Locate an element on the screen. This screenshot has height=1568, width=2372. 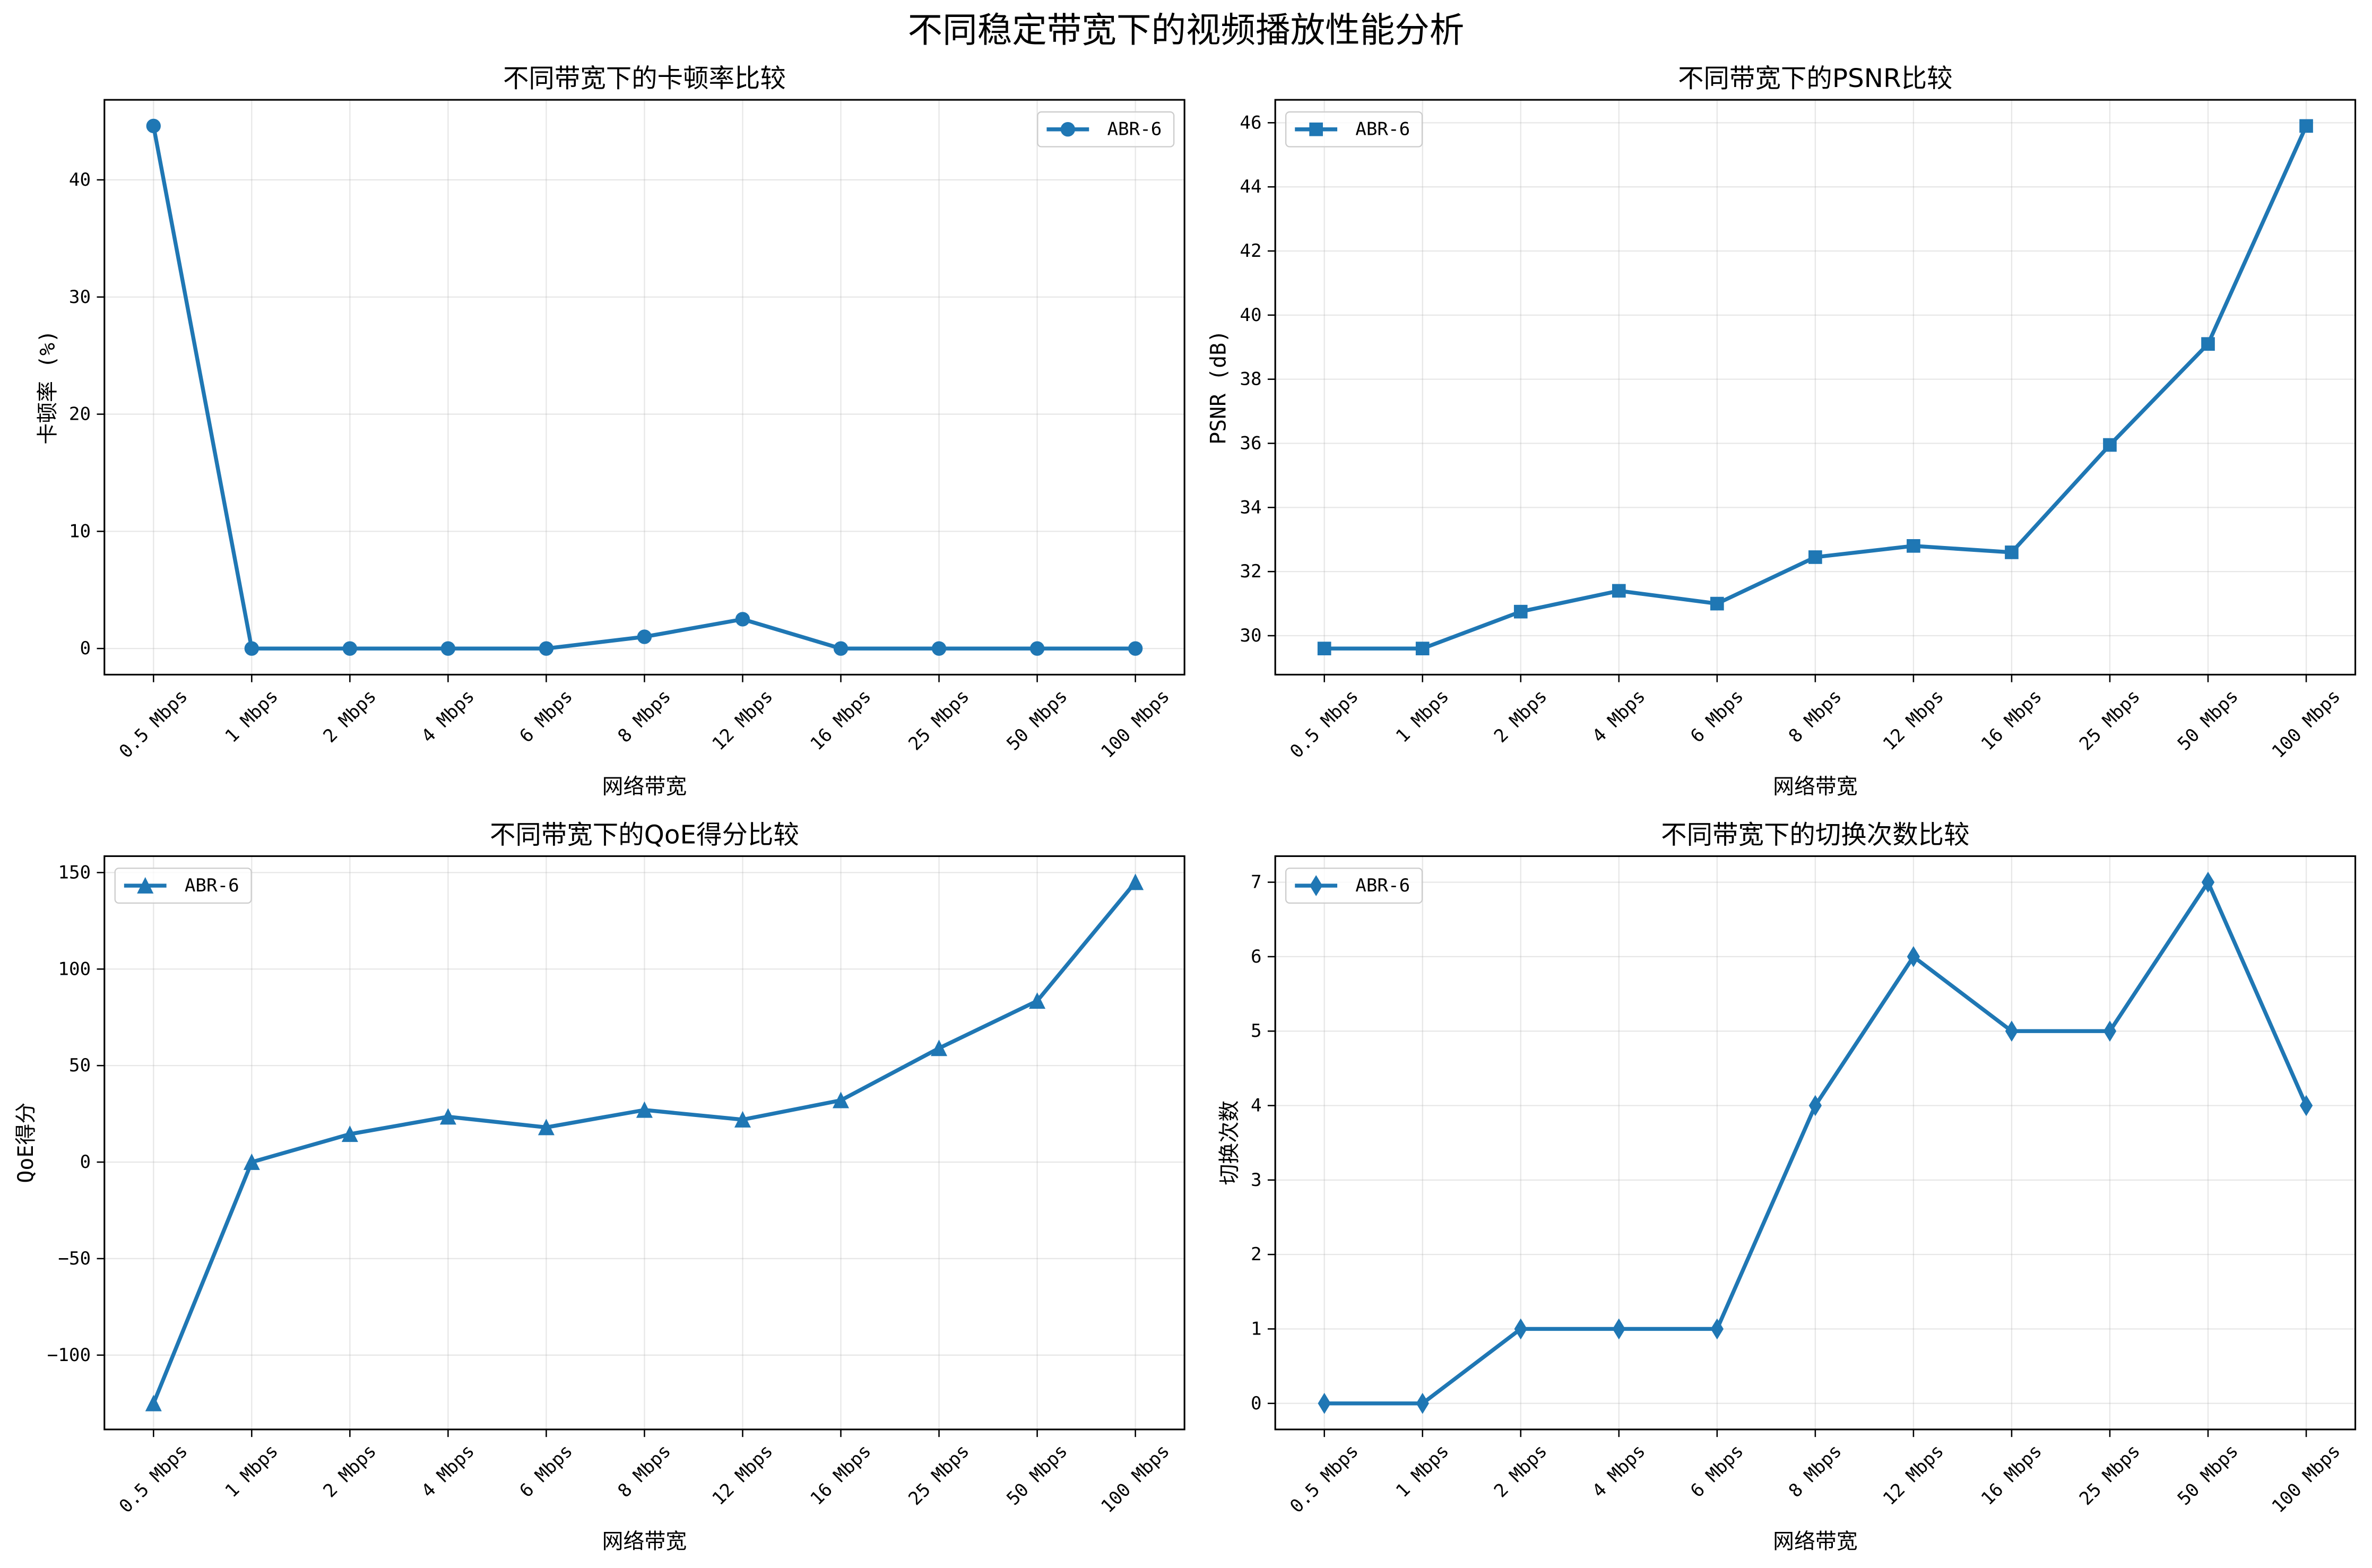
y-tick-label: 42 is located at coordinates (1250, 251).